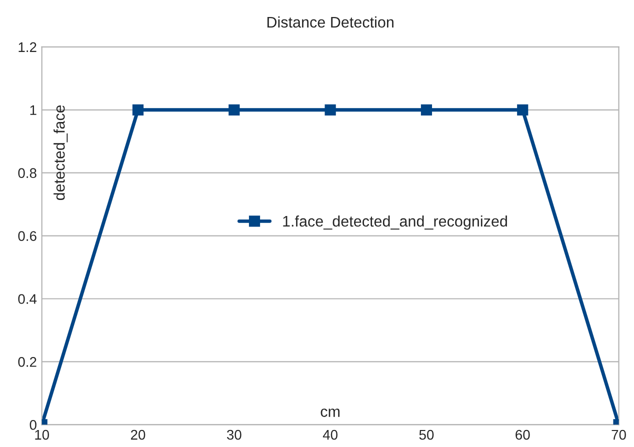 The width and height of the screenshot is (634, 447). I want to click on x-tick-label: 50, so click(426, 435).